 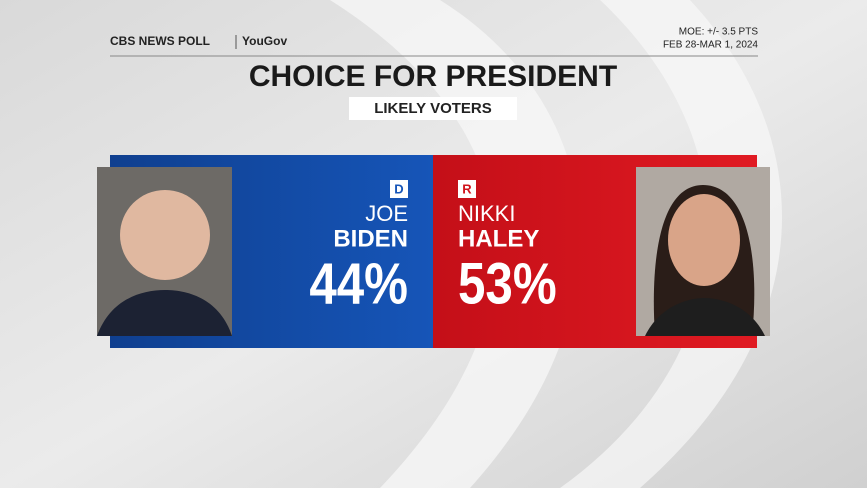 What do you see at coordinates (710, 45) in the screenshot?
I see `dates: FEB 28-MAR 1, 2024` at bounding box center [710, 45].